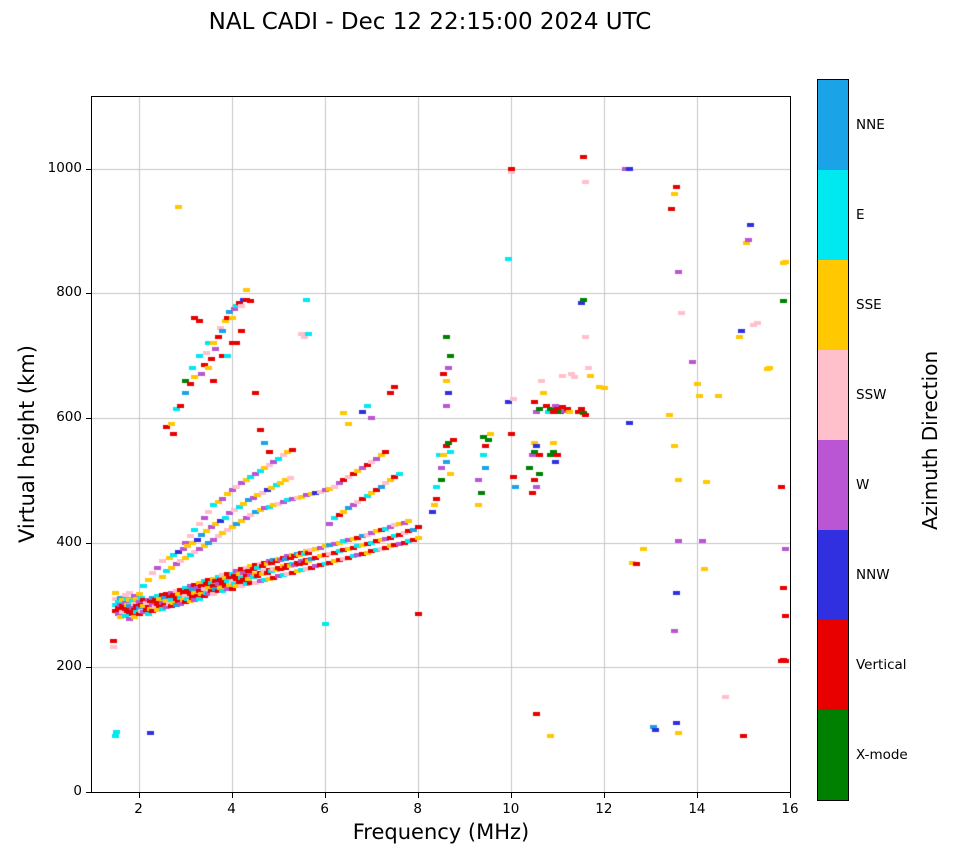 The height and width of the screenshot is (857, 958). Describe the element at coordinates (833, 125) in the screenshot. I see `colorbar-segment-nne` at that location.